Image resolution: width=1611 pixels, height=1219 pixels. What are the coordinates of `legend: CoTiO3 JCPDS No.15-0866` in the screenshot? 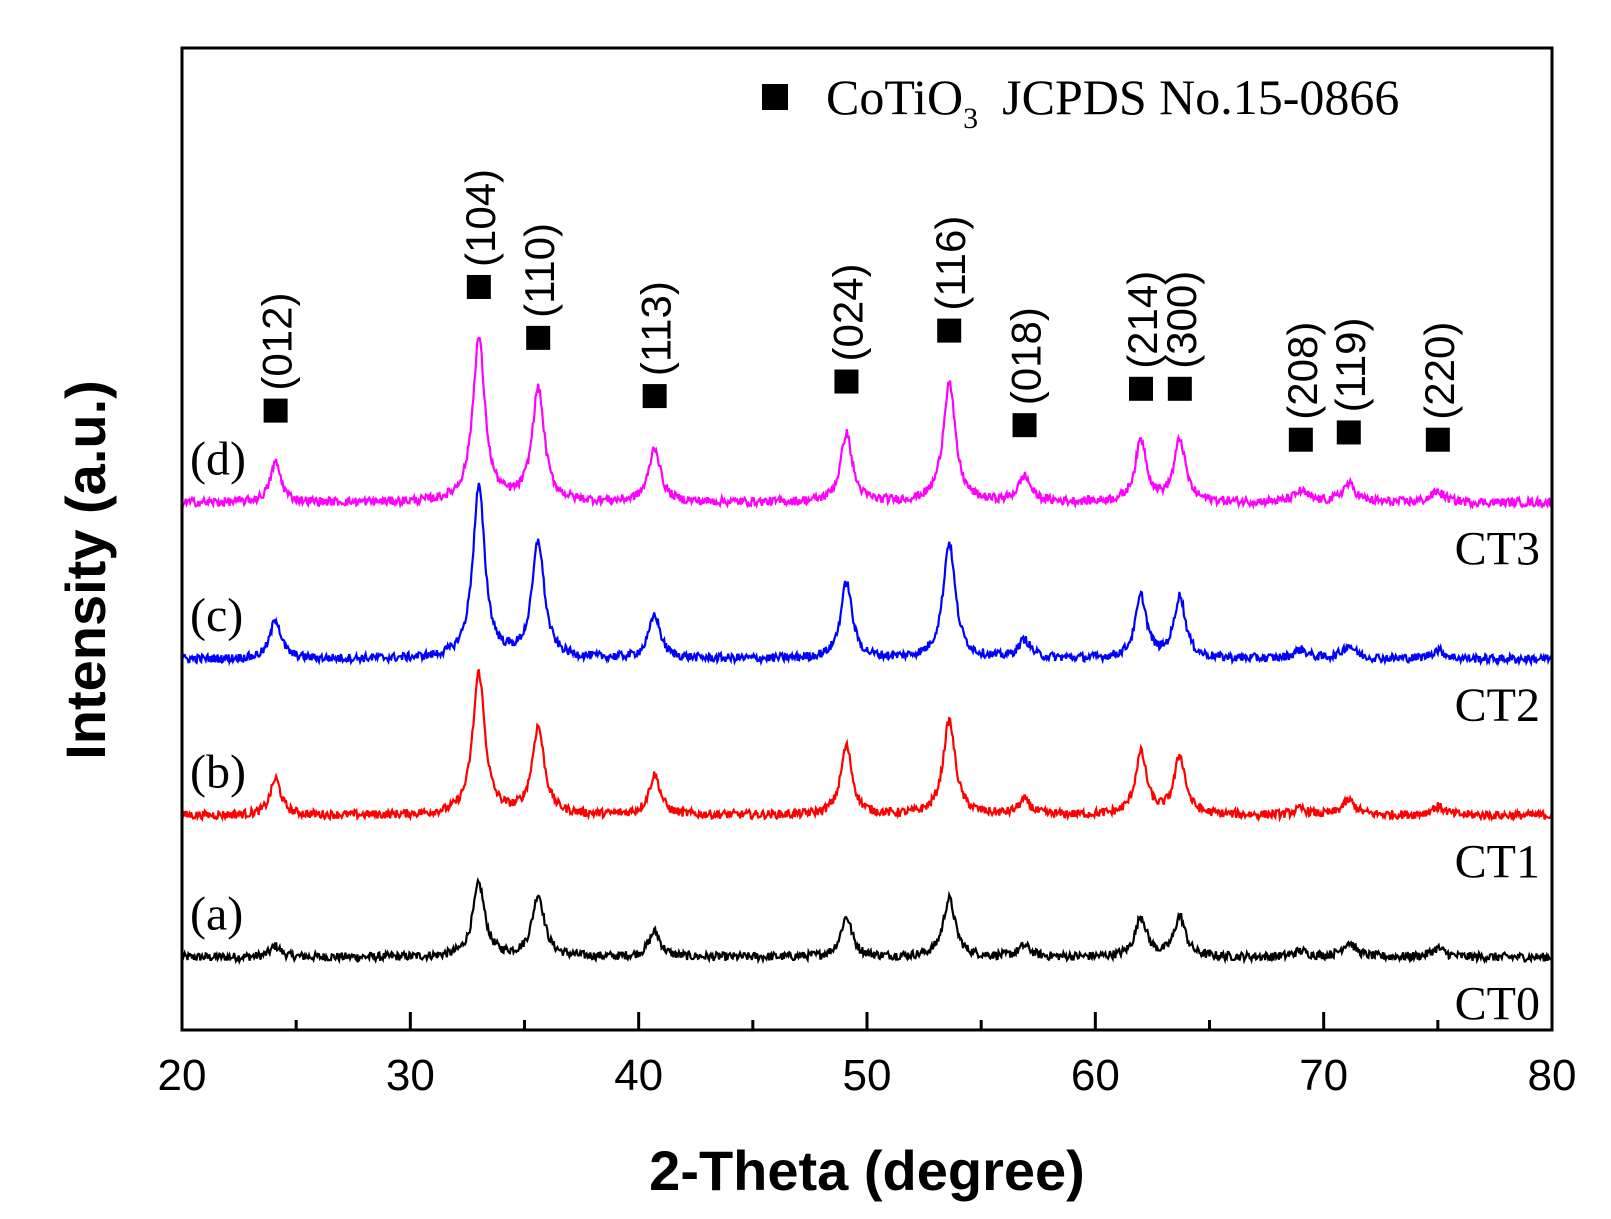 It's located at (1080, 102).